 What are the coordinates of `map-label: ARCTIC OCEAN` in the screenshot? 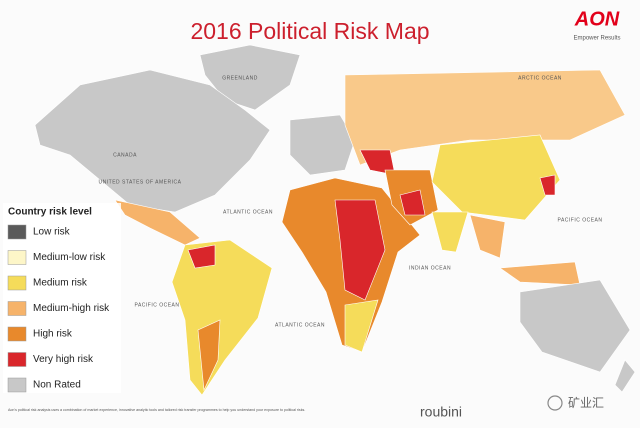 It's located at (540, 78).